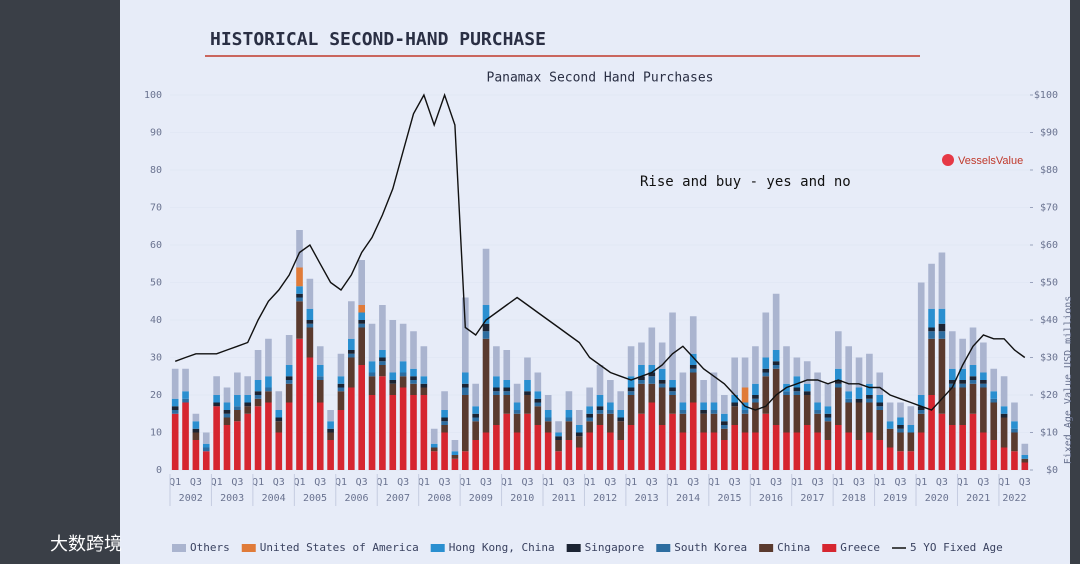  Describe the element at coordinates (1049, 320) in the screenshot. I see `y2-tick-label: $40` at that location.